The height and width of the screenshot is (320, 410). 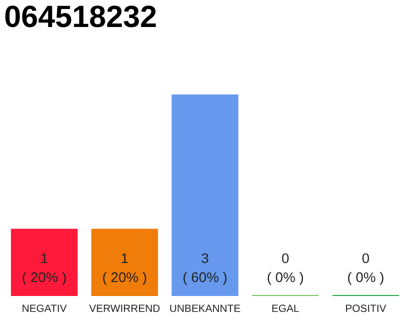 What do you see at coordinates (44, 308) in the screenshot?
I see `x-tick-label: NEGATIV` at bounding box center [44, 308].